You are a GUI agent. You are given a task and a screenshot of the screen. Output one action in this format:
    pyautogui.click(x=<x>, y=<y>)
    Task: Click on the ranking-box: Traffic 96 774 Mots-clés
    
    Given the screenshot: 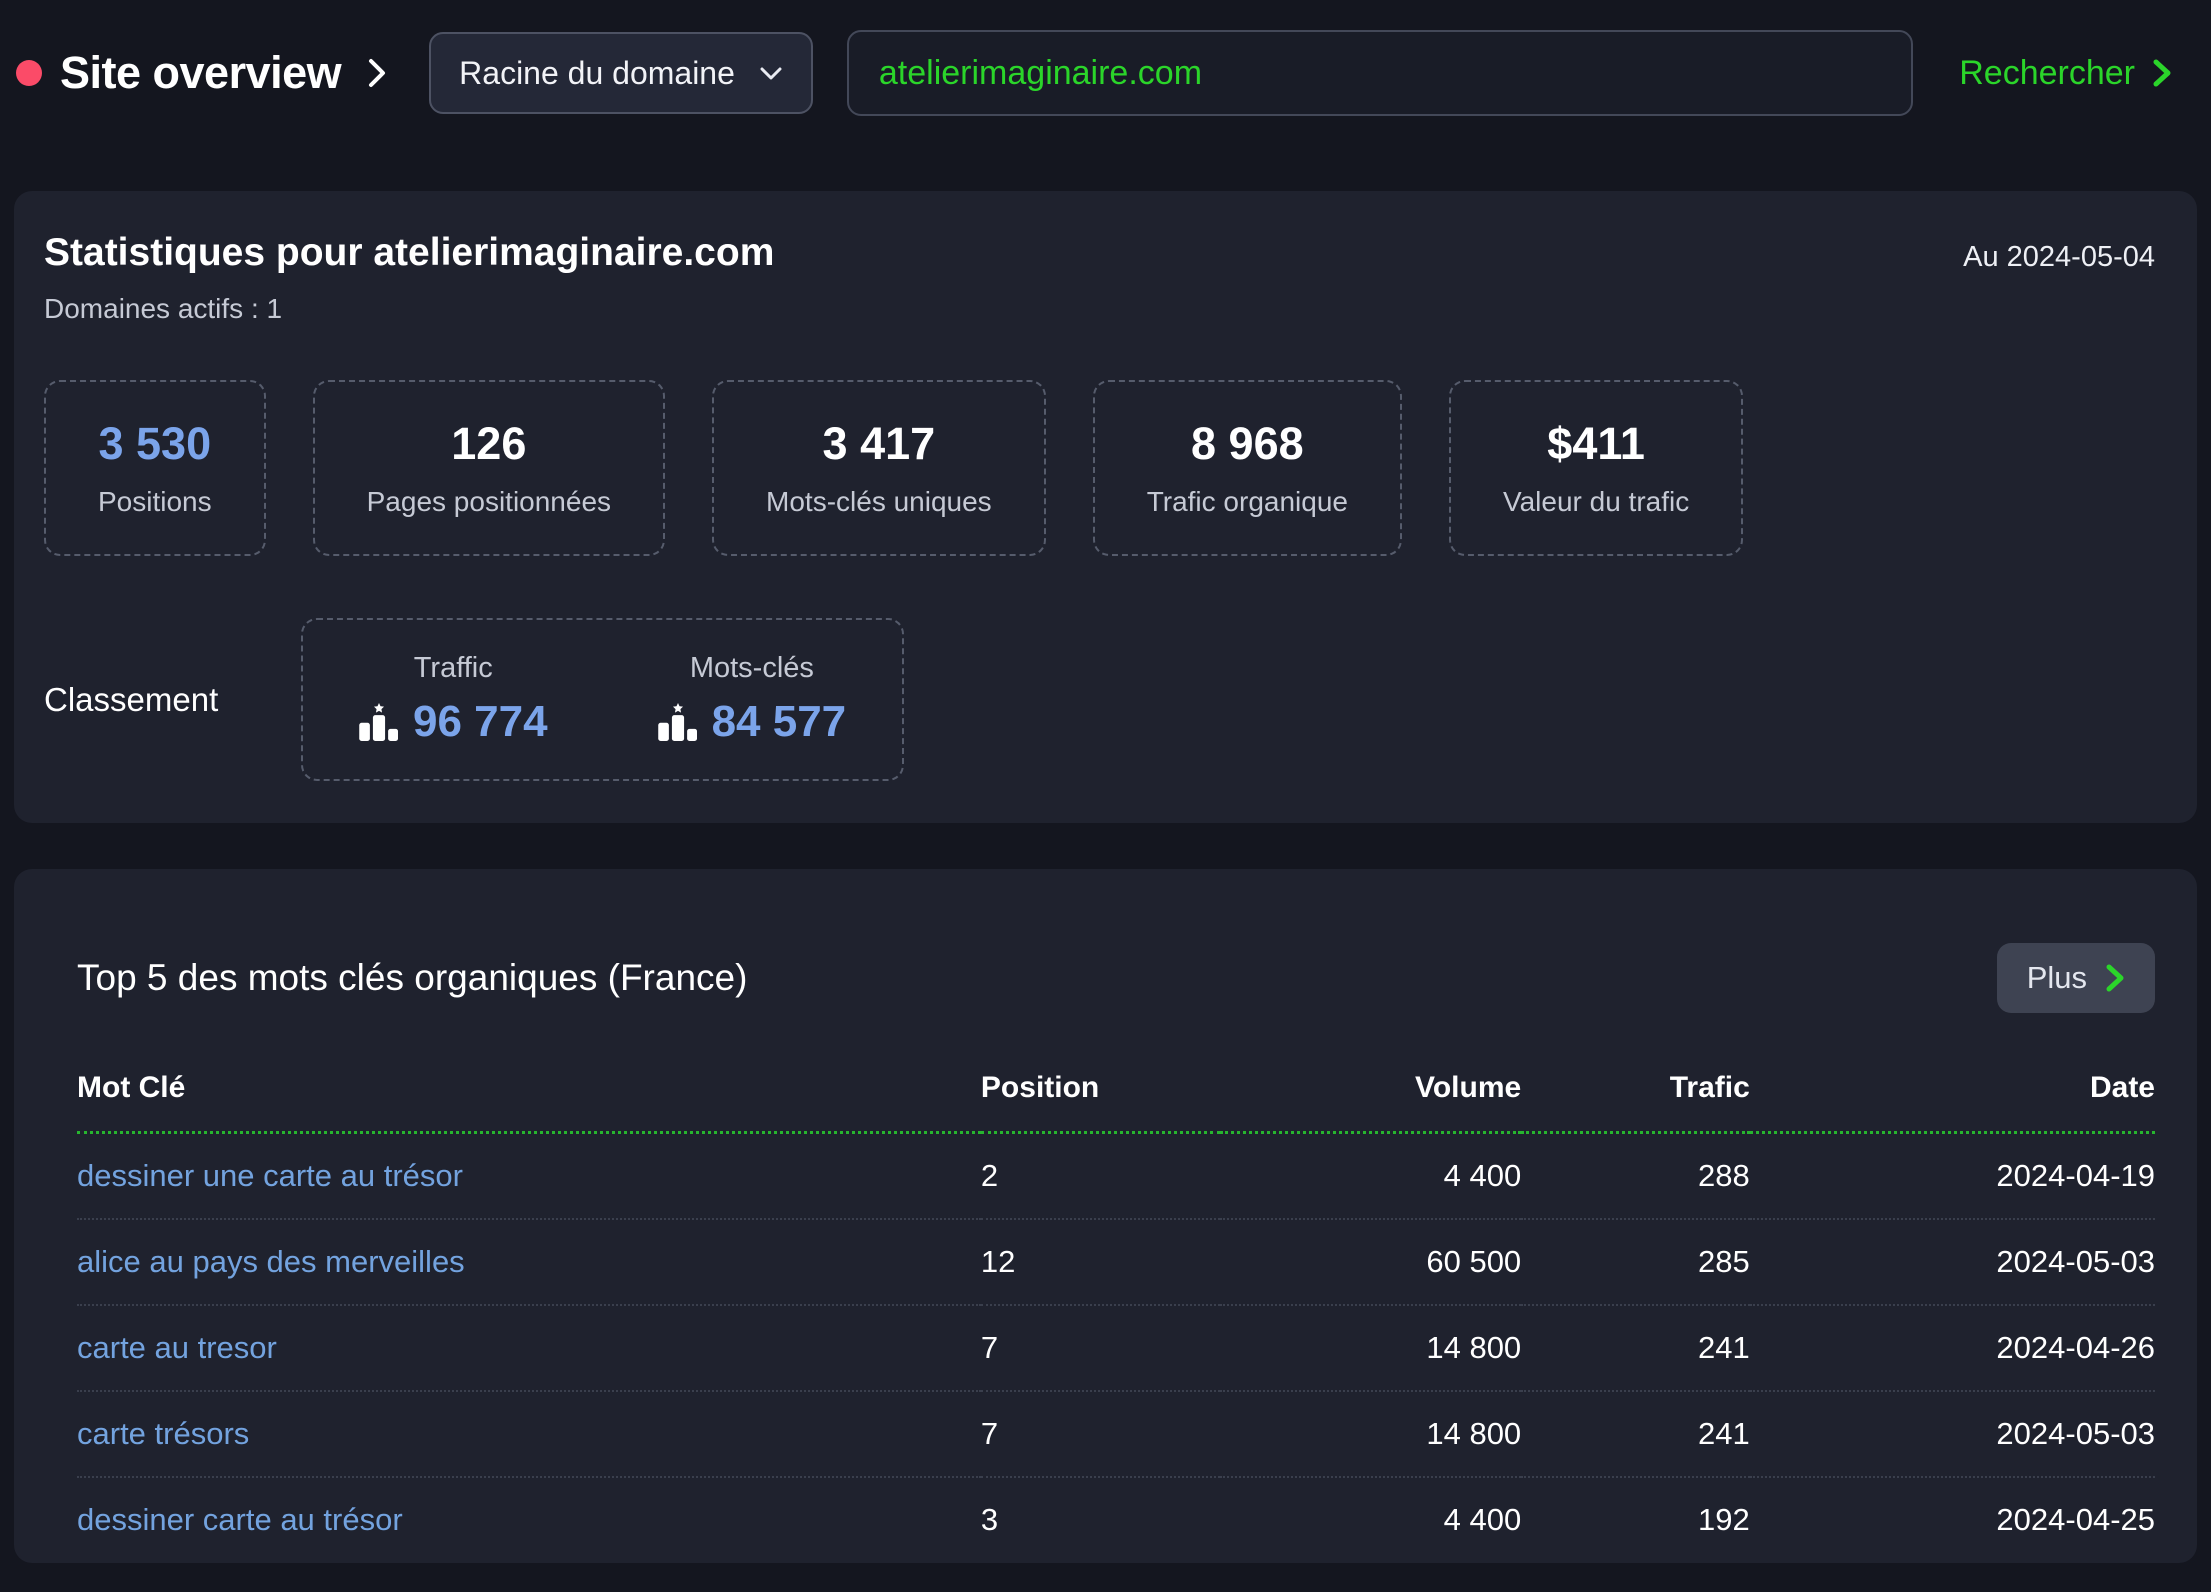 What is the action you would take?
    pyautogui.click(x=603, y=699)
    